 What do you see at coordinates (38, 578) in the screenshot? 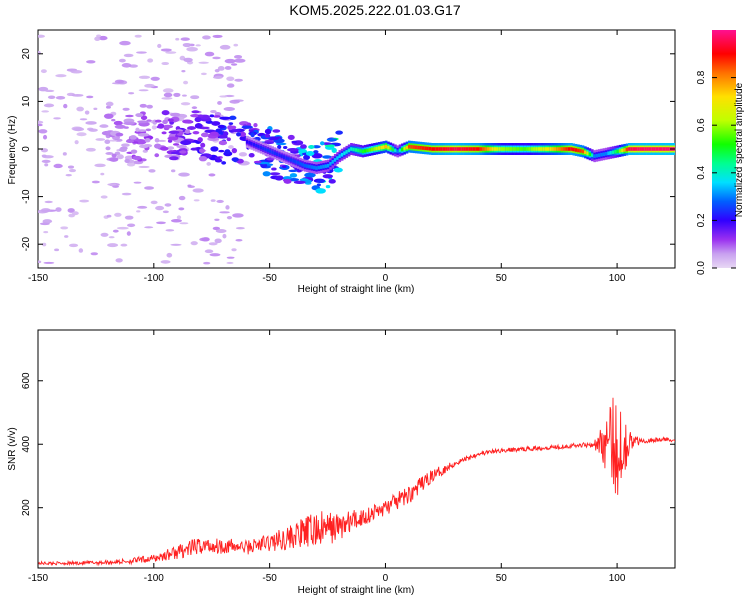
I see `snr-x-tick-label: -150` at bounding box center [38, 578].